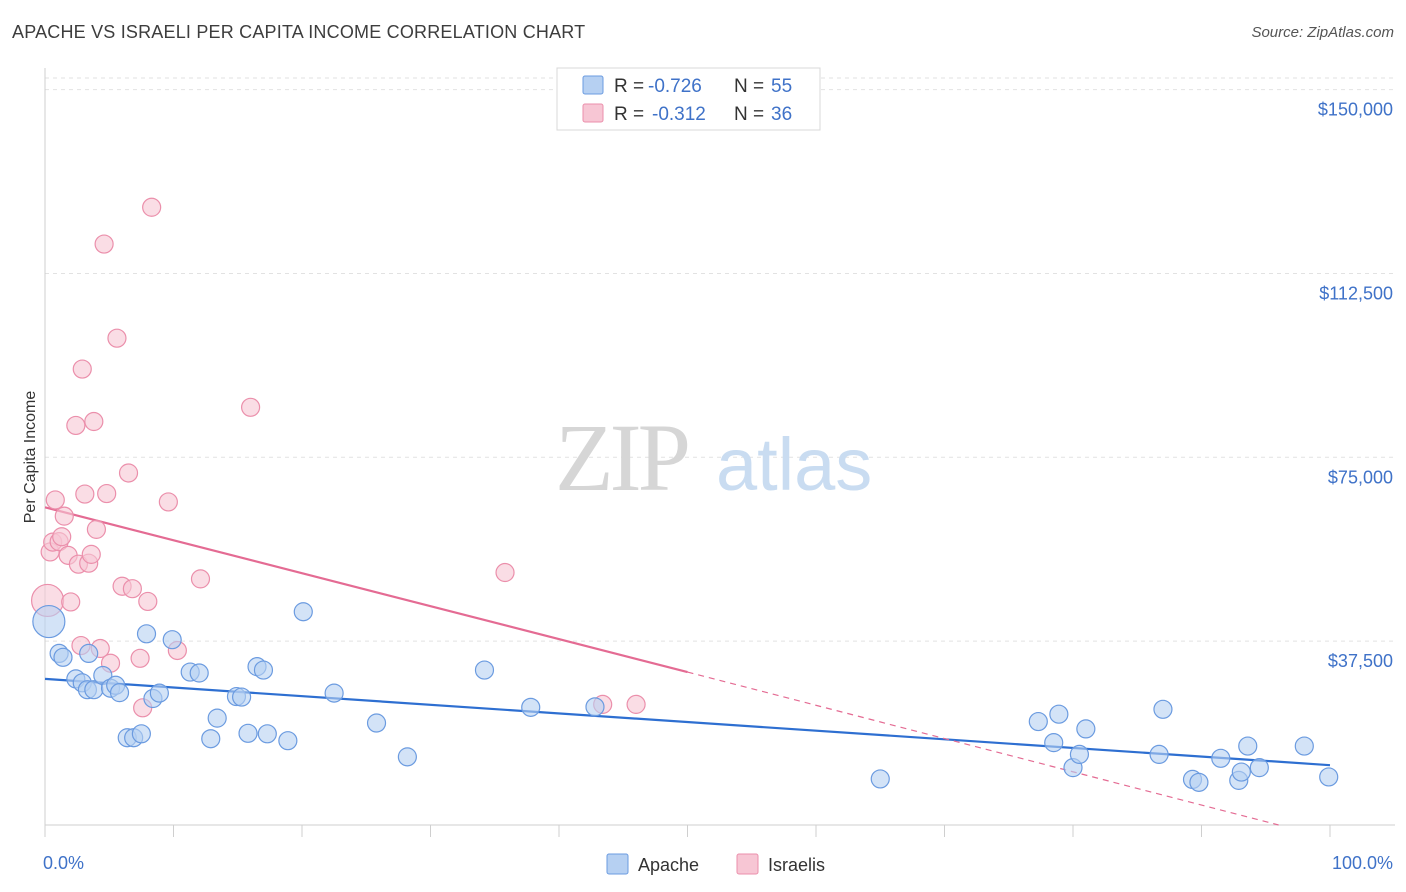 This screenshot has width=1406, height=892. I want to click on legend-israelis-r-label: R =, so click(629, 114).